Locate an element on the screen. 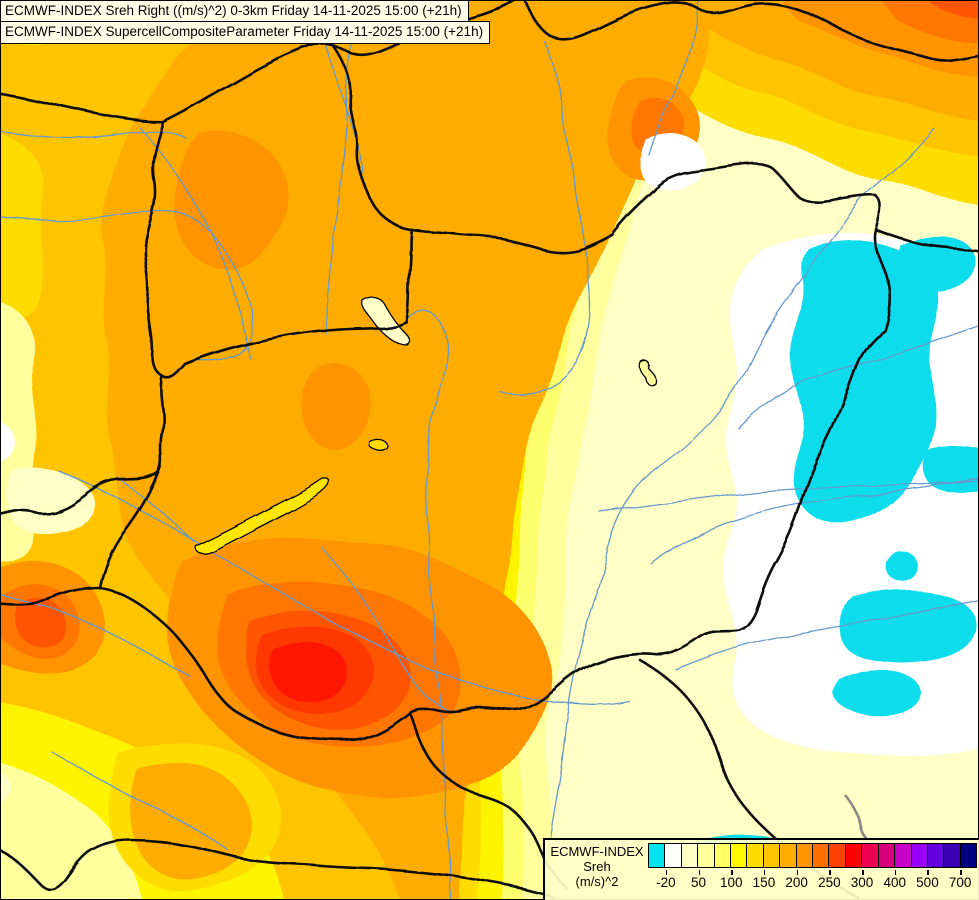 This screenshot has height=900, width=979. lake-balaton is located at coordinates (262, 516).